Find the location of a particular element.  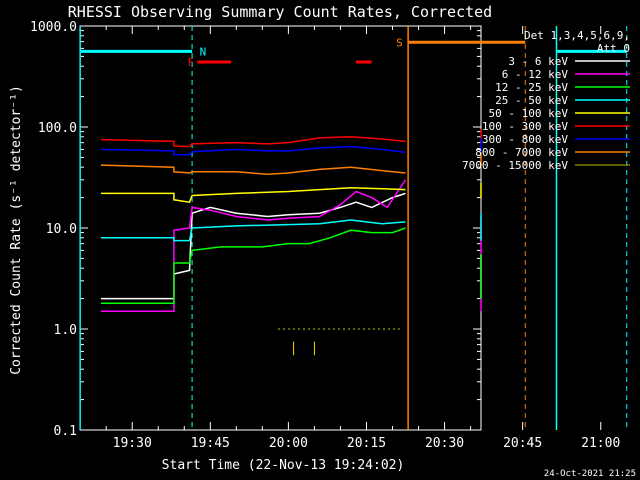

y-tick-label: 10.0 is located at coordinates (61, 229).